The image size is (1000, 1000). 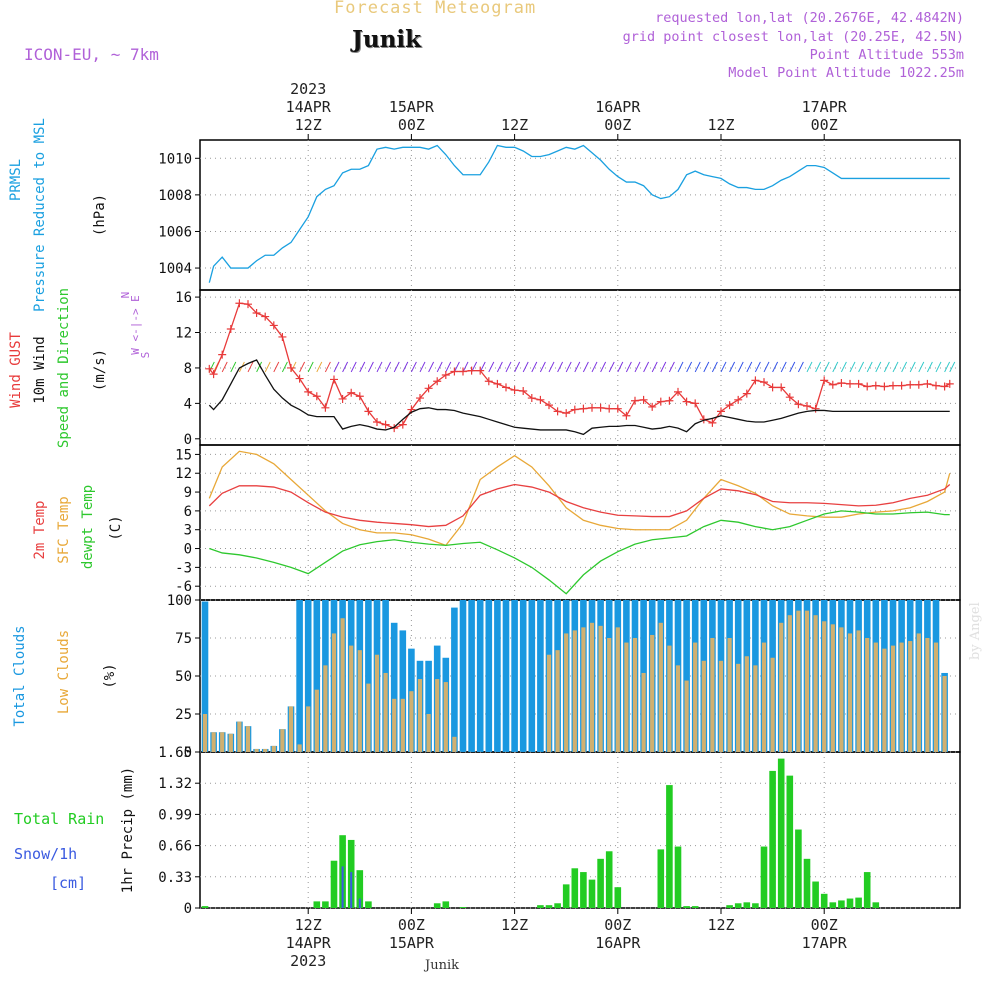 I want to click on y-tick-label: 16, so click(x=183, y=298).